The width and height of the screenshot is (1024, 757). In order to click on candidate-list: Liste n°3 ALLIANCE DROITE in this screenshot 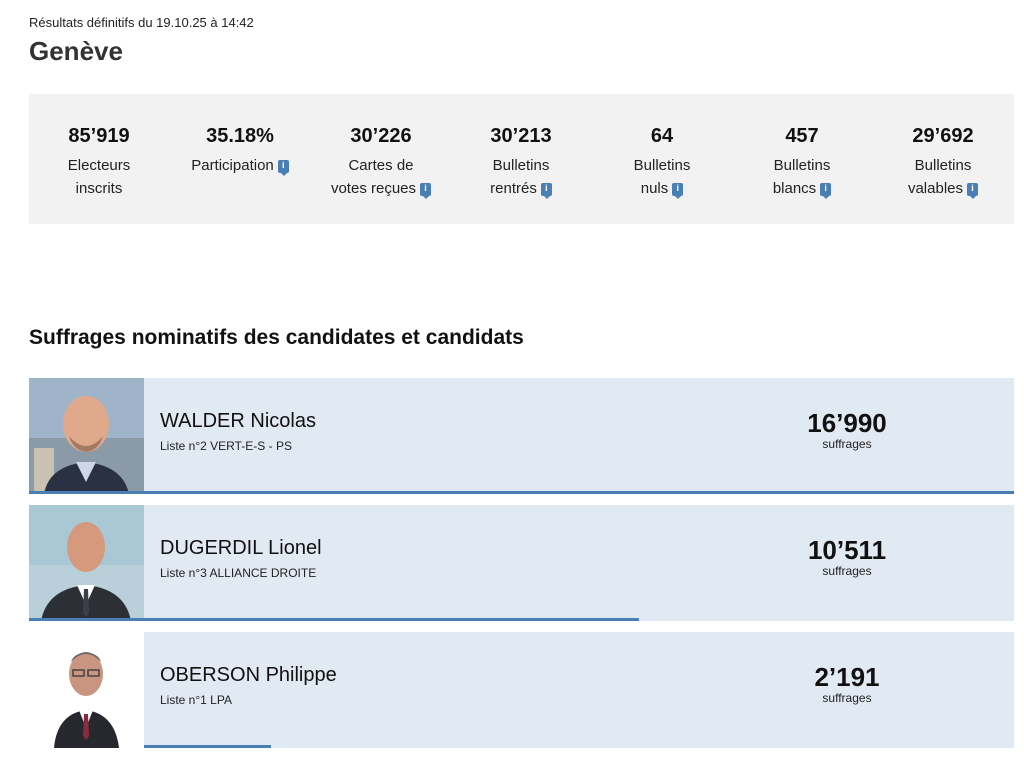, I will do `click(238, 573)`.